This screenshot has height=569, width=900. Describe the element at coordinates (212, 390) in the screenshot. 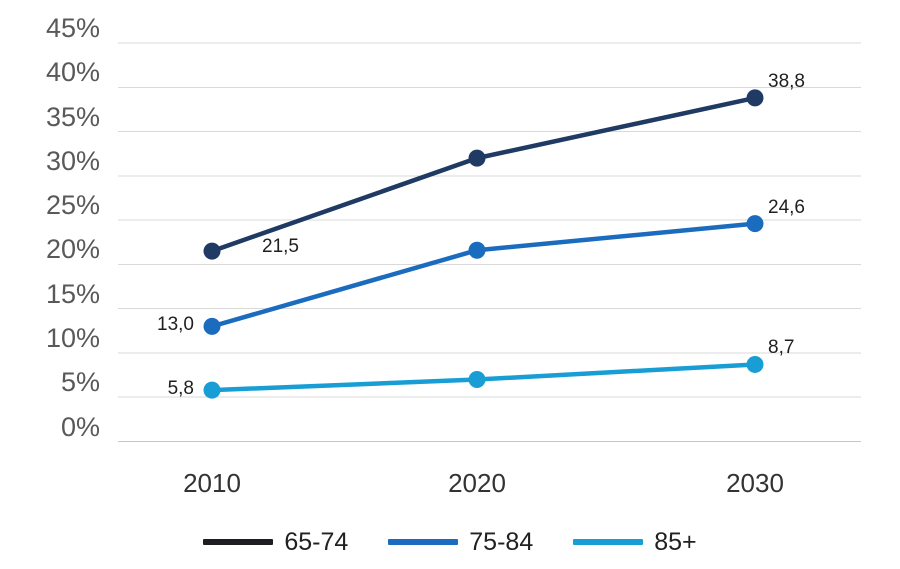

I see `data-point-85+-2010` at that location.